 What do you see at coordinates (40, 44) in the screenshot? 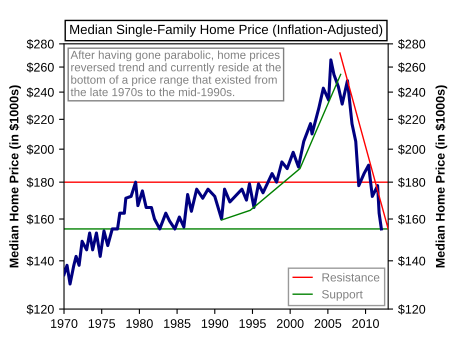
I see `text: $280` at bounding box center [40, 44].